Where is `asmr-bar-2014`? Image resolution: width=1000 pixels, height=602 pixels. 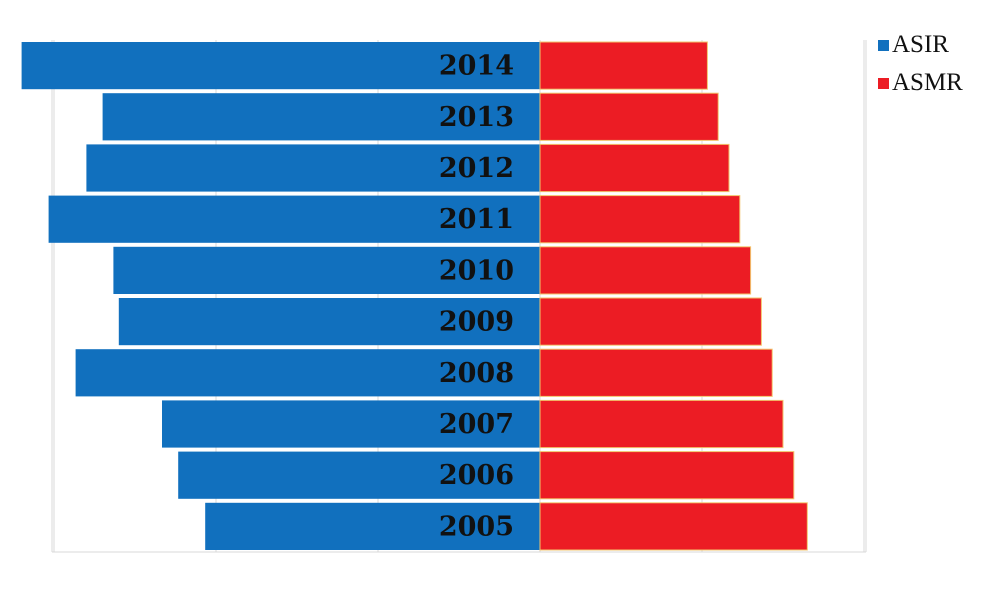 asmr-bar-2014 is located at coordinates (623, 65).